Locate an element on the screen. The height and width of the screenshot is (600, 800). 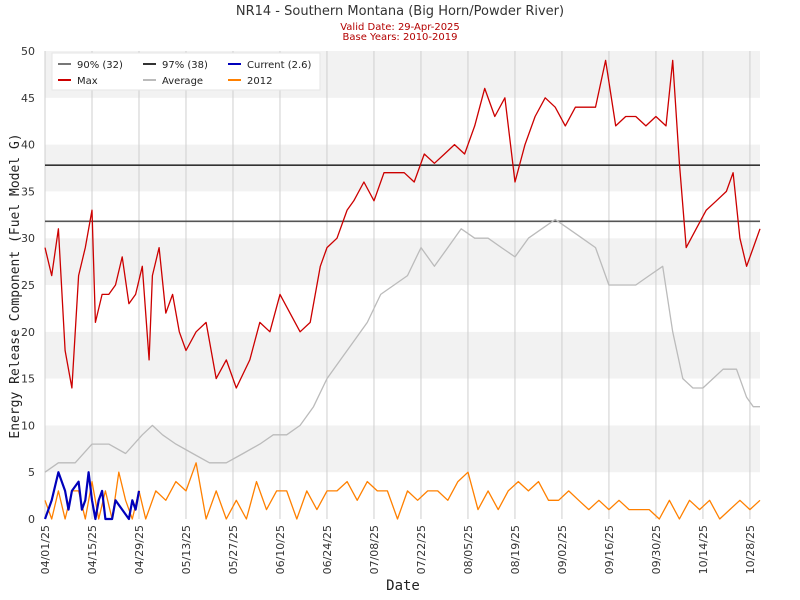
legend-label: Average is located at coordinates (182, 81).